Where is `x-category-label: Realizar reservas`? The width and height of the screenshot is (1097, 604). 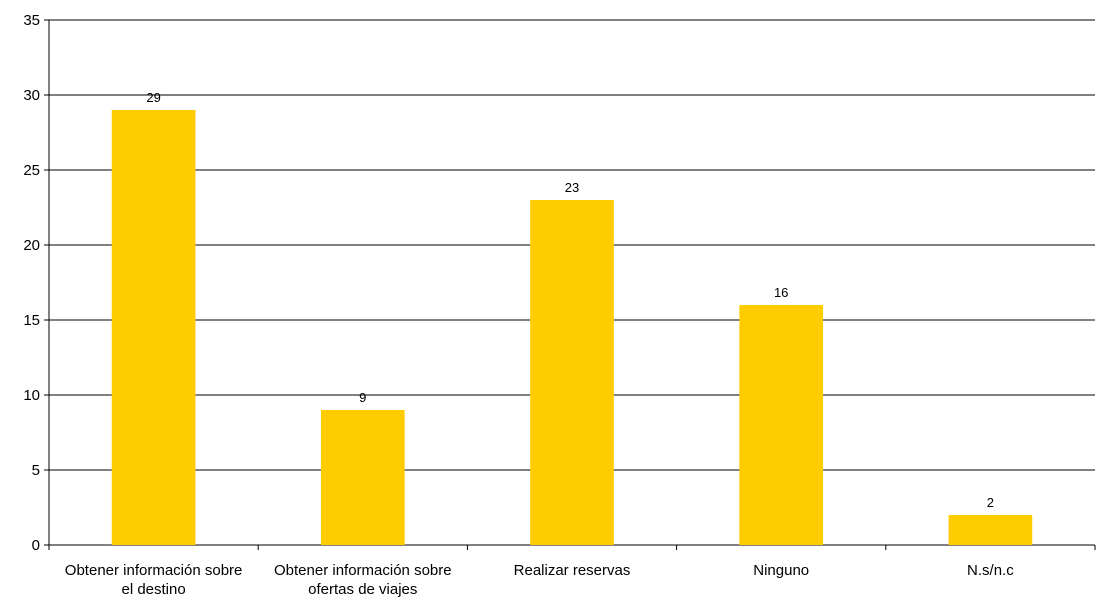
x-category-label: Realizar reservas is located at coordinates (572, 570).